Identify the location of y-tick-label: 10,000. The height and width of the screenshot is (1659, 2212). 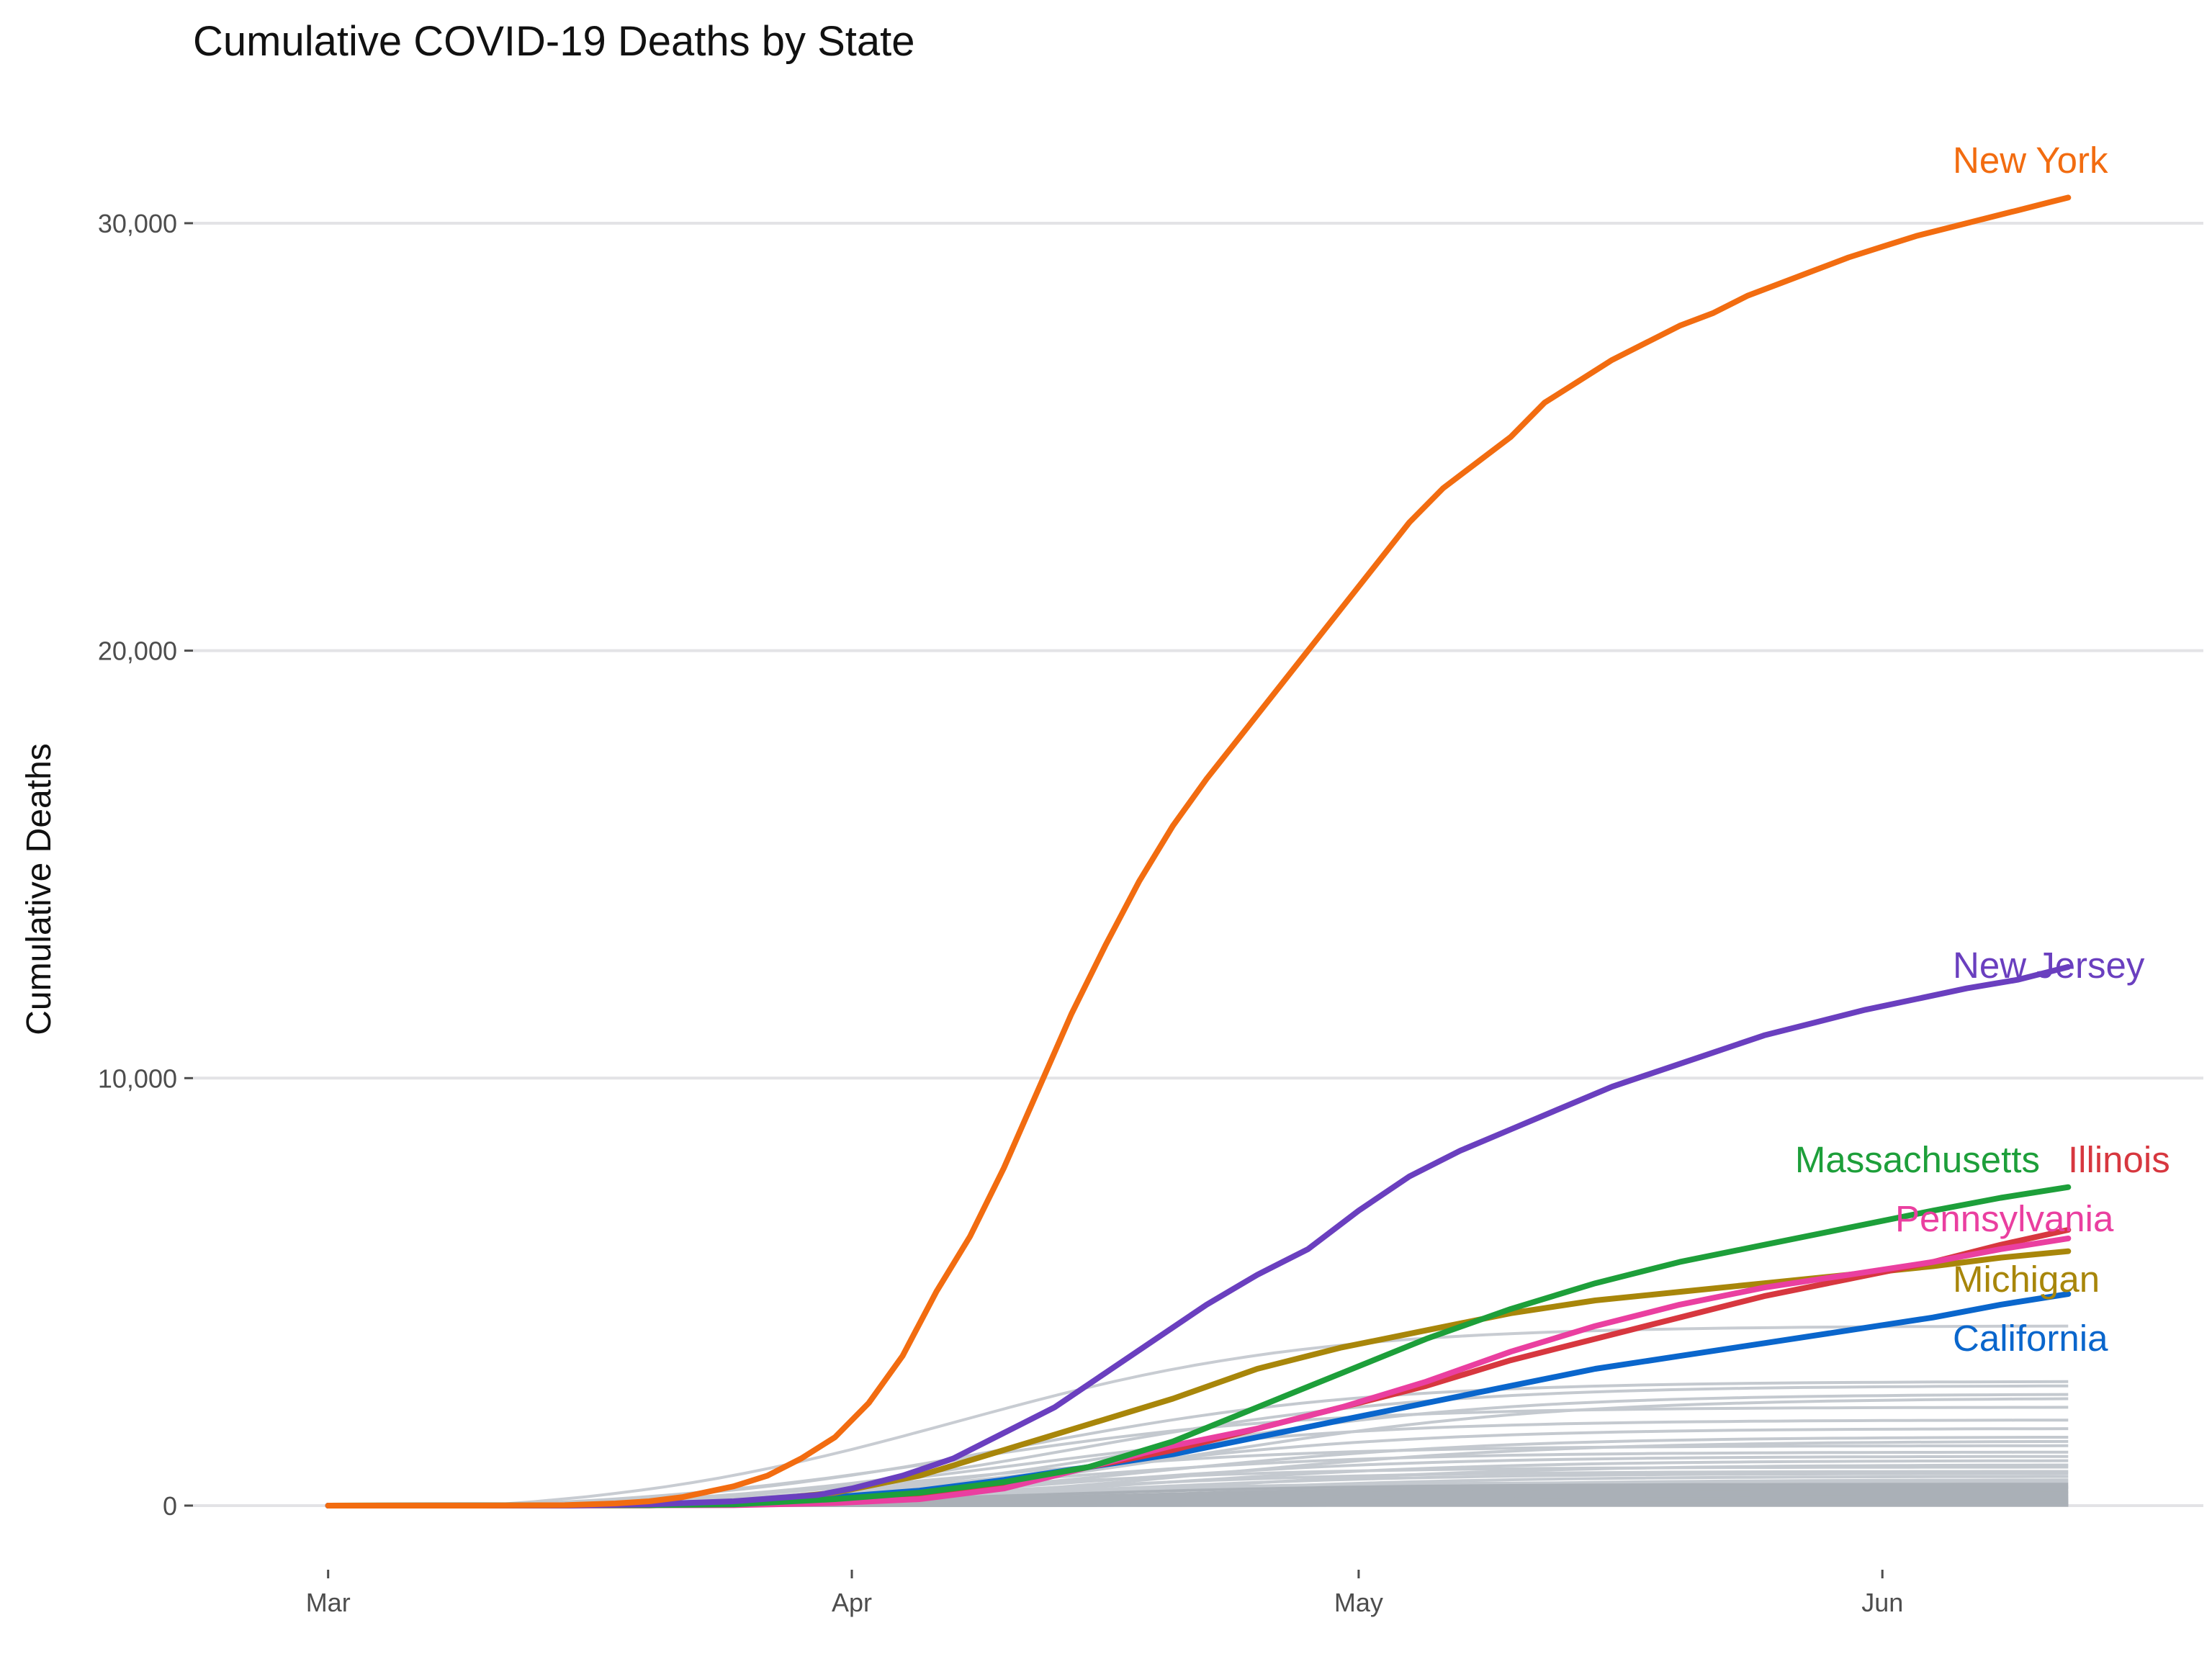
(137, 1079).